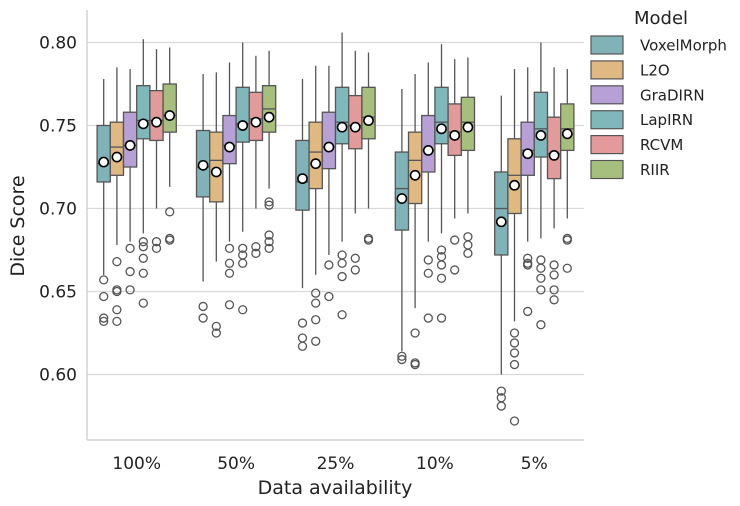 The width and height of the screenshot is (740, 506). I want to click on box-riir, so click(468, 157).